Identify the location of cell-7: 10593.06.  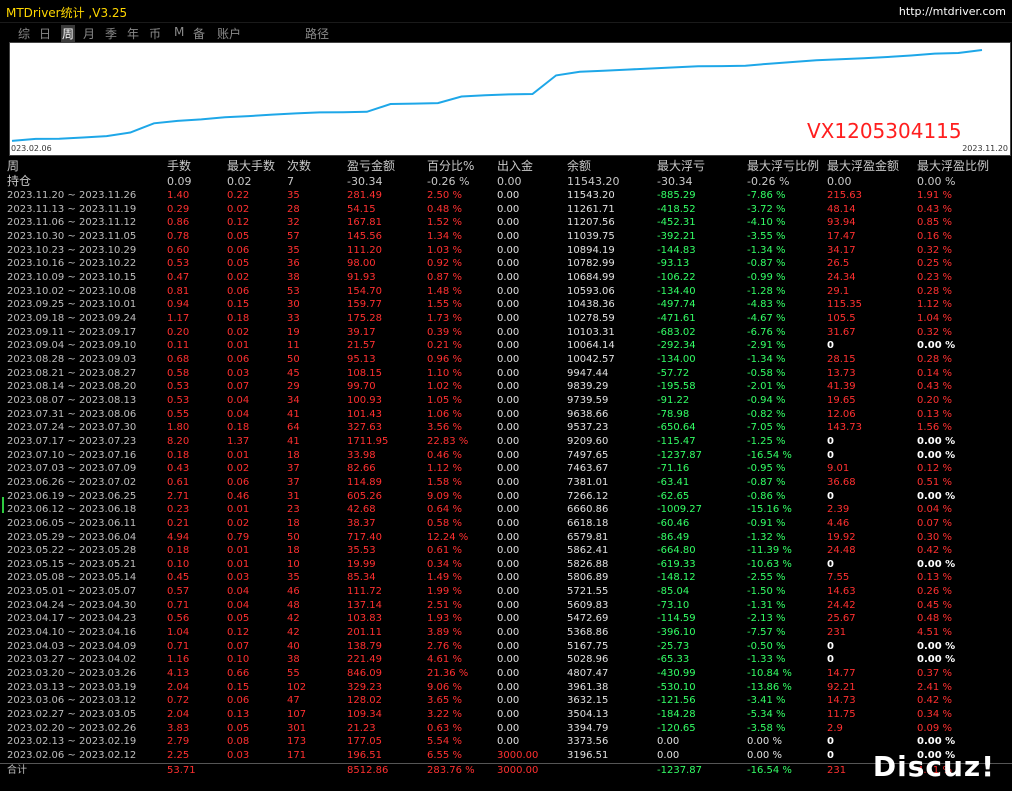
(591, 291).